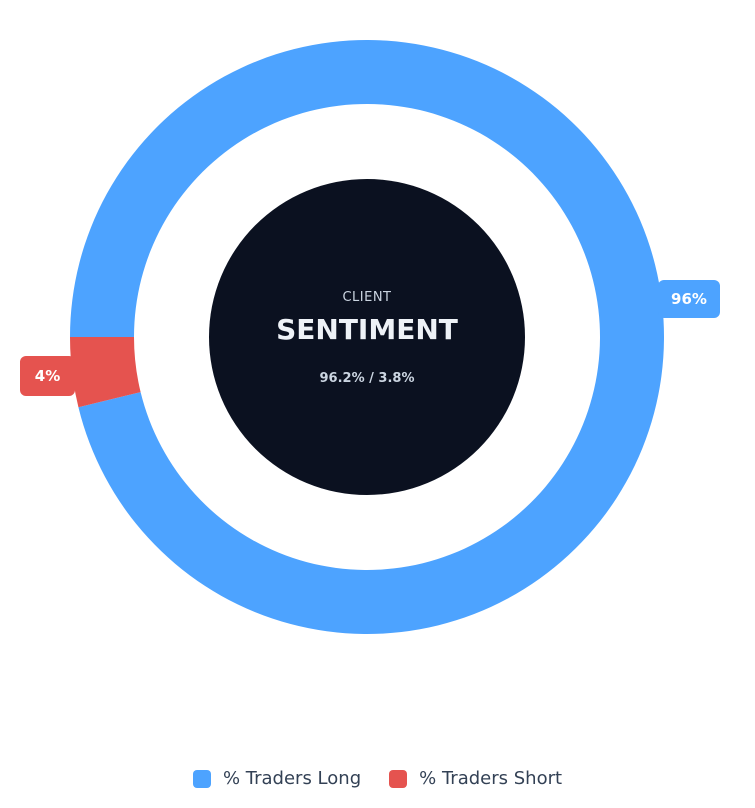  I want to click on legend-item-long: % Traders Long, so click(277, 778).